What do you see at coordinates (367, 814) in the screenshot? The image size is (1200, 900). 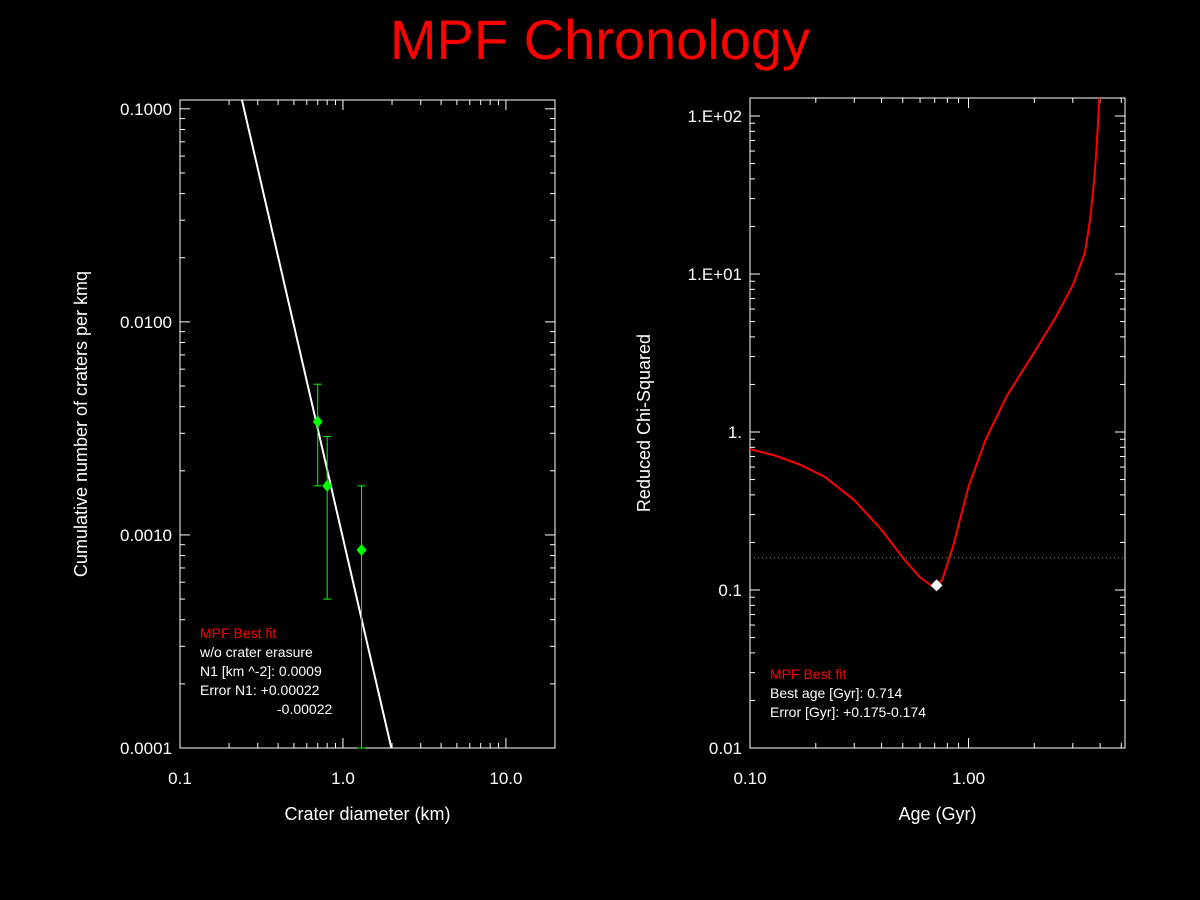 I see `x-axis-label: Crater diameter (km)` at bounding box center [367, 814].